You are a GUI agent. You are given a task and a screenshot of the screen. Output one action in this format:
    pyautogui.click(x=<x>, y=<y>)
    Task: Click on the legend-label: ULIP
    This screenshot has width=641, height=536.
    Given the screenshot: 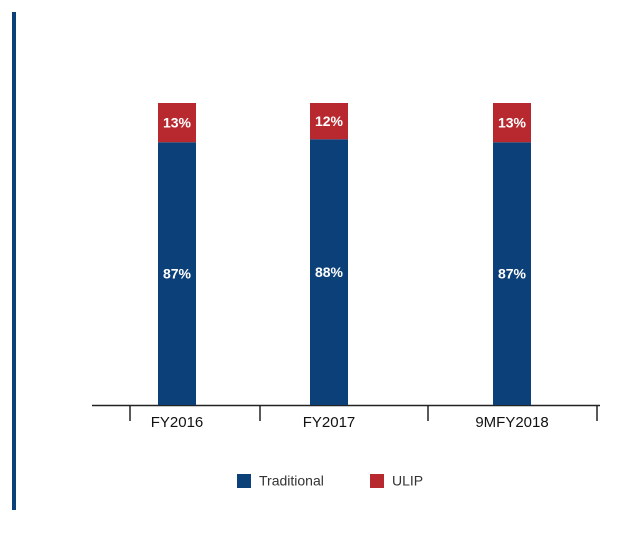 What is the action you would take?
    pyautogui.click(x=407, y=481)
    